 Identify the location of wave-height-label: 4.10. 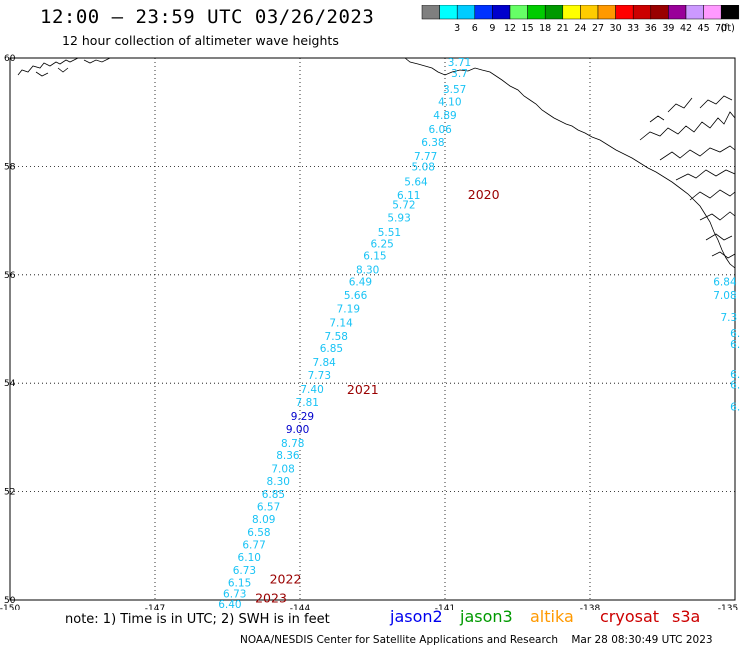
(449, 103).